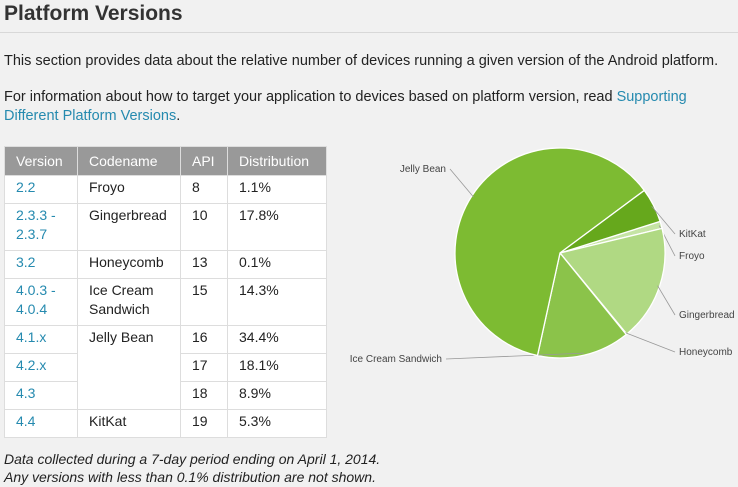  Describe the element at coordinates (277, 367) in the screenshot. I see `distribution-cell: 18.1%` at that location.